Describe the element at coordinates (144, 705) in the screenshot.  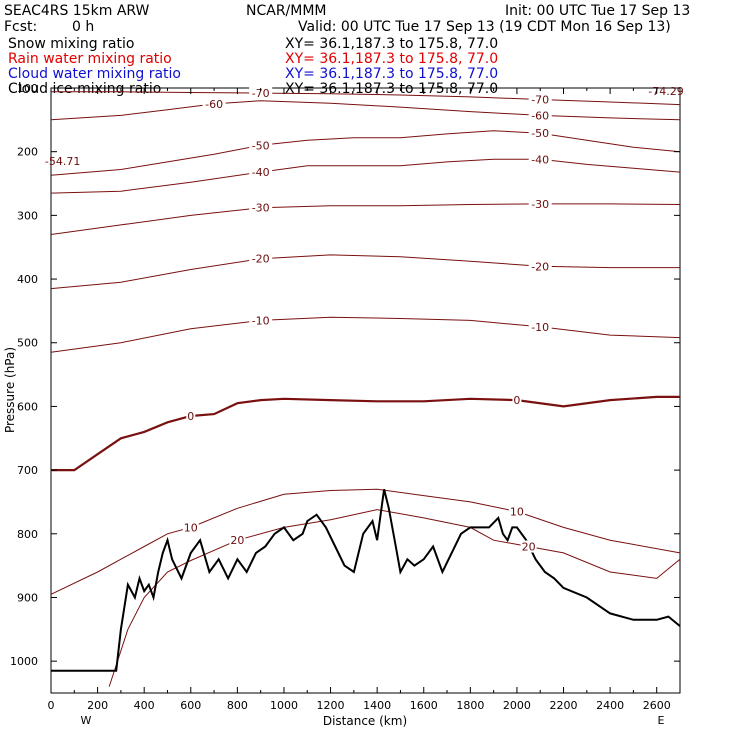
I see `x-tick-label: 400` at that location.